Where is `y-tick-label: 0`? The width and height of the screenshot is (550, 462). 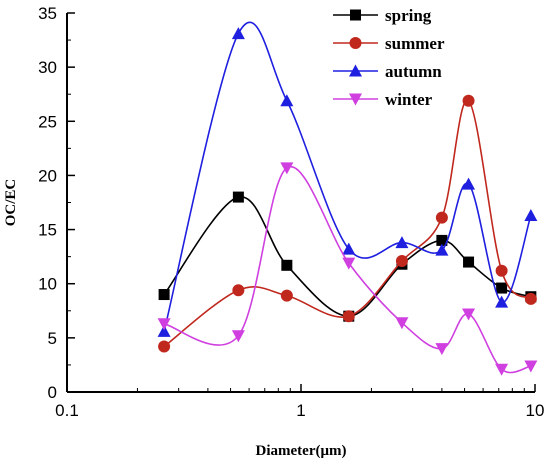 y-tick-label: 0 is located at coordinates (52, 392).